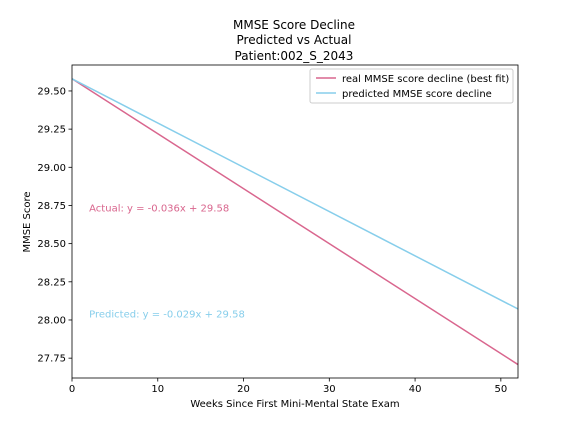  I want to click on y-axis-label: MMSE Score, so click(27, 221).